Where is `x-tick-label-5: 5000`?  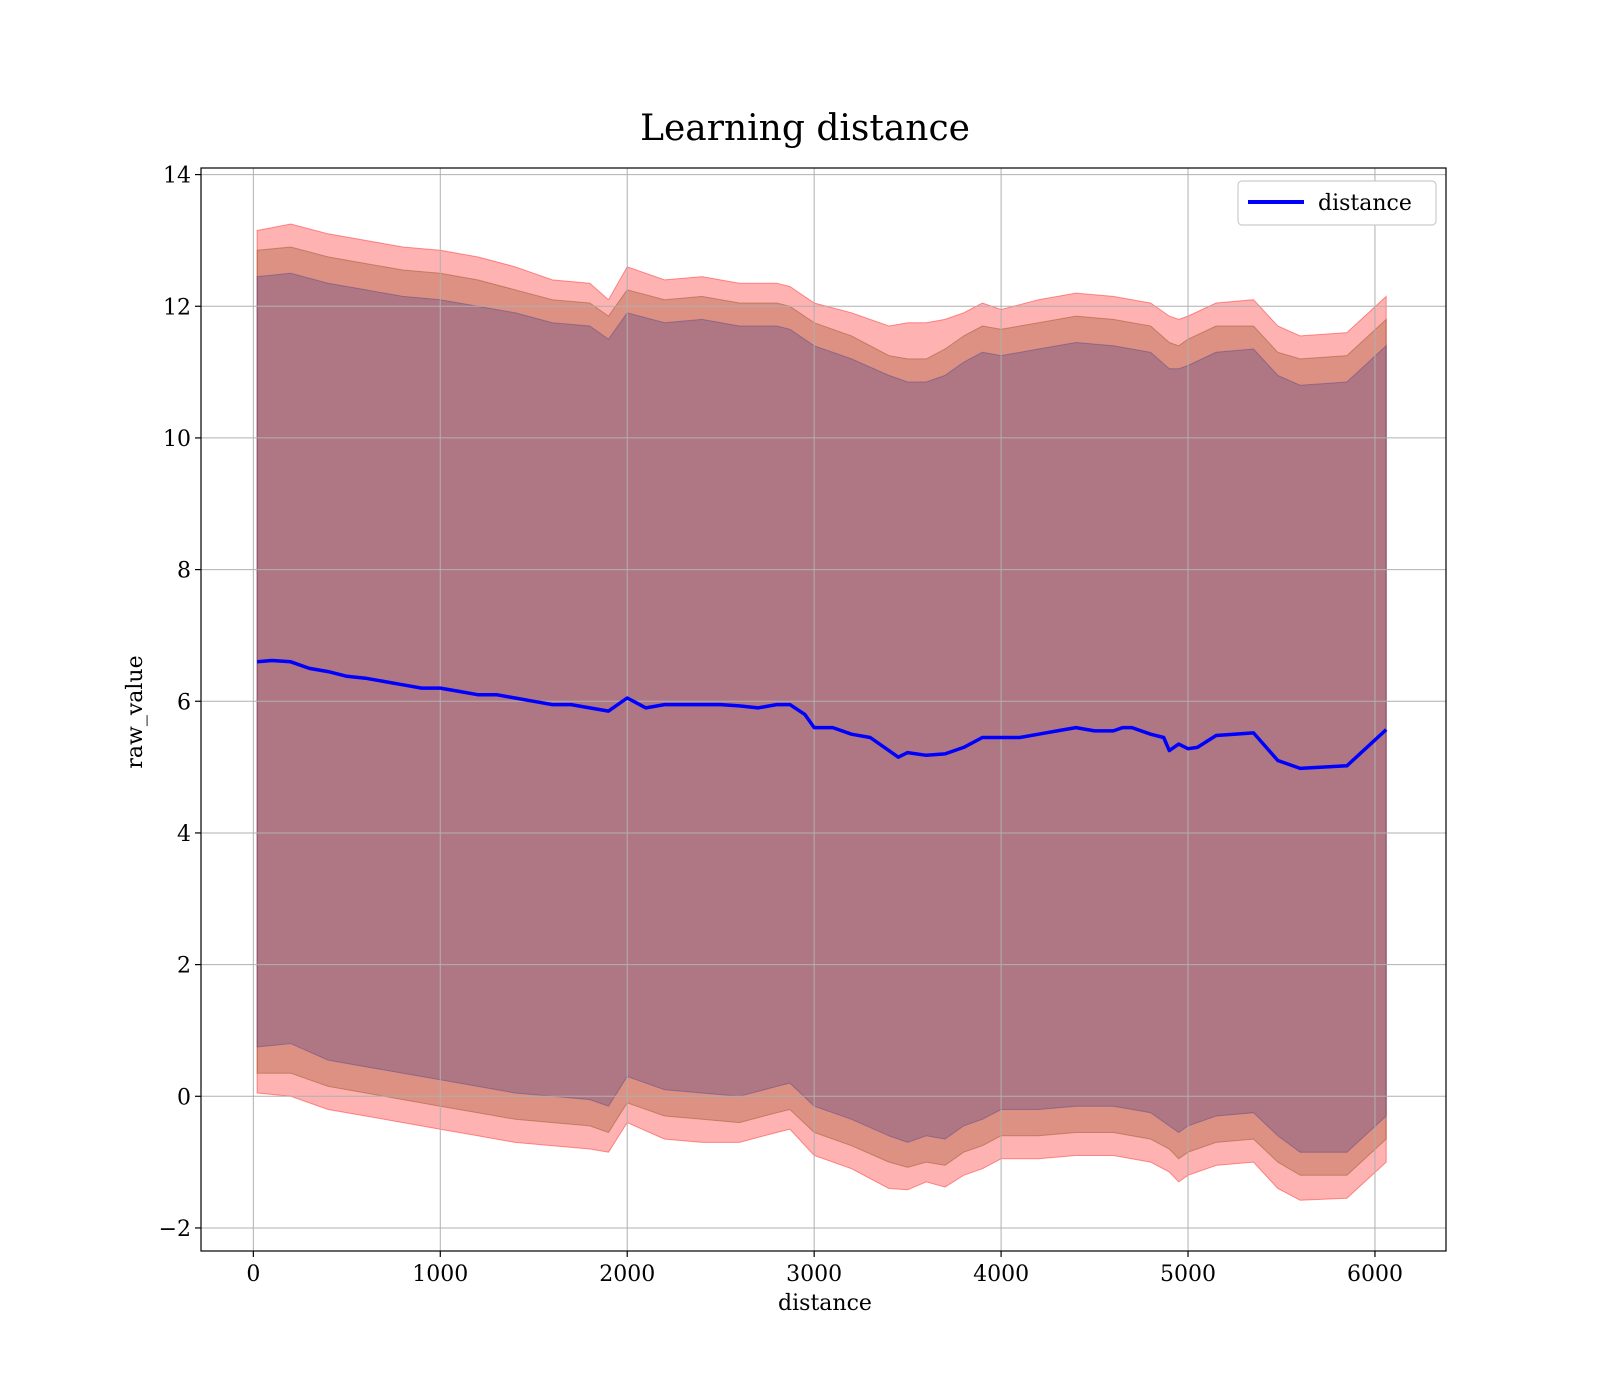
x-tick-label-5: 5000 is located at coordinates (1188, 1274).